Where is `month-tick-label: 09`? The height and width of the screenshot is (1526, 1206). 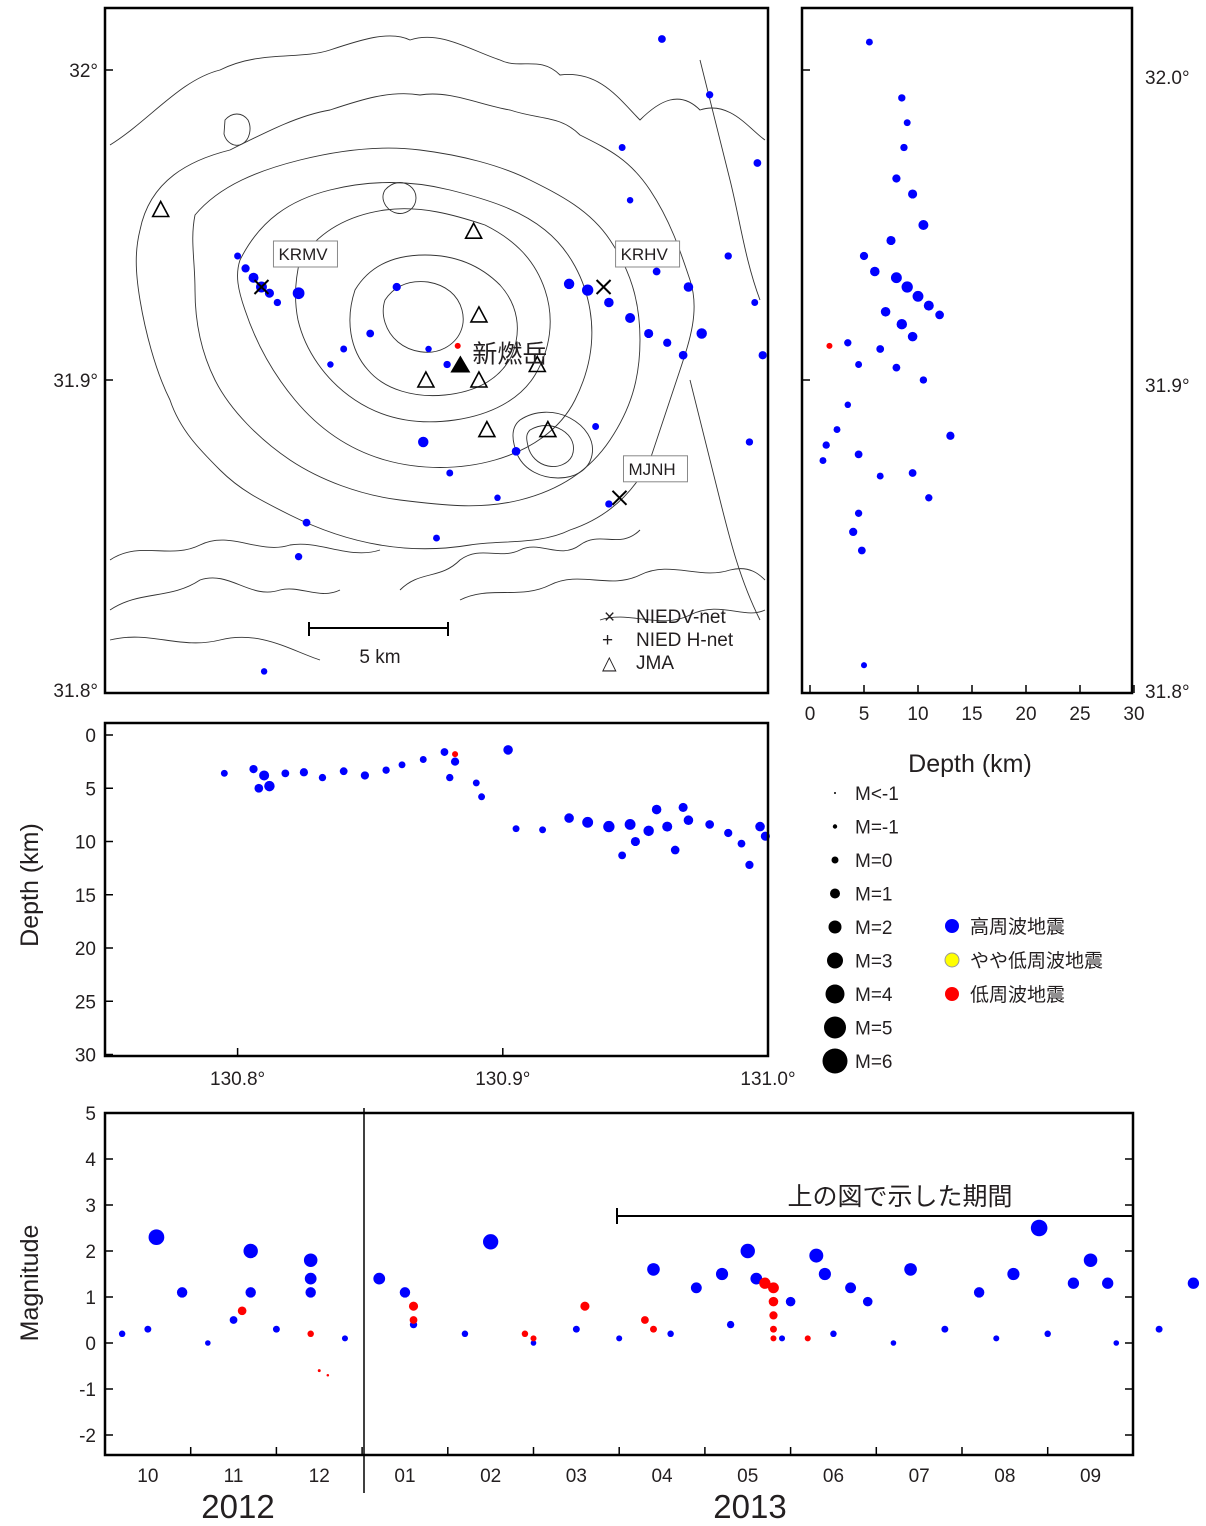 month-tick-label: 09 is located at coordinates (1090, 1476).